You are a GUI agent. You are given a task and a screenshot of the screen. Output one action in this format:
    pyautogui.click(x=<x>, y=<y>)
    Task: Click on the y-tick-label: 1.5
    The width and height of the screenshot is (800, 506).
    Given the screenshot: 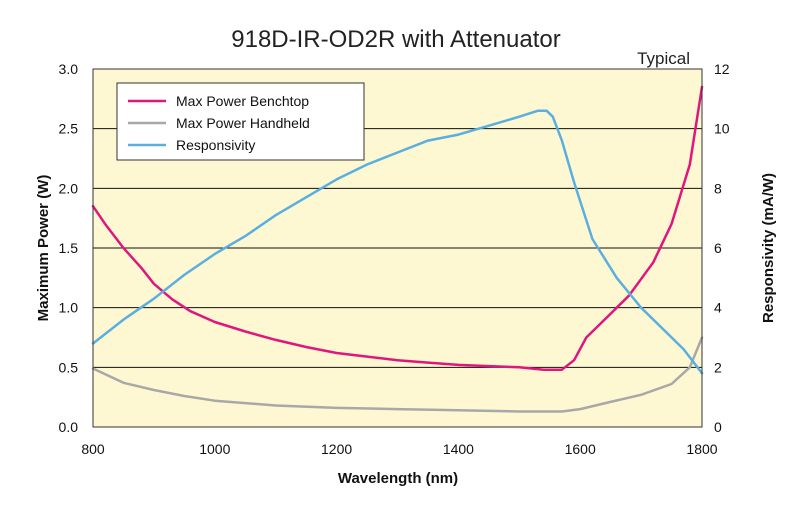 What is the action you would take?
    pyautogui.click(x=69, y=248)
    